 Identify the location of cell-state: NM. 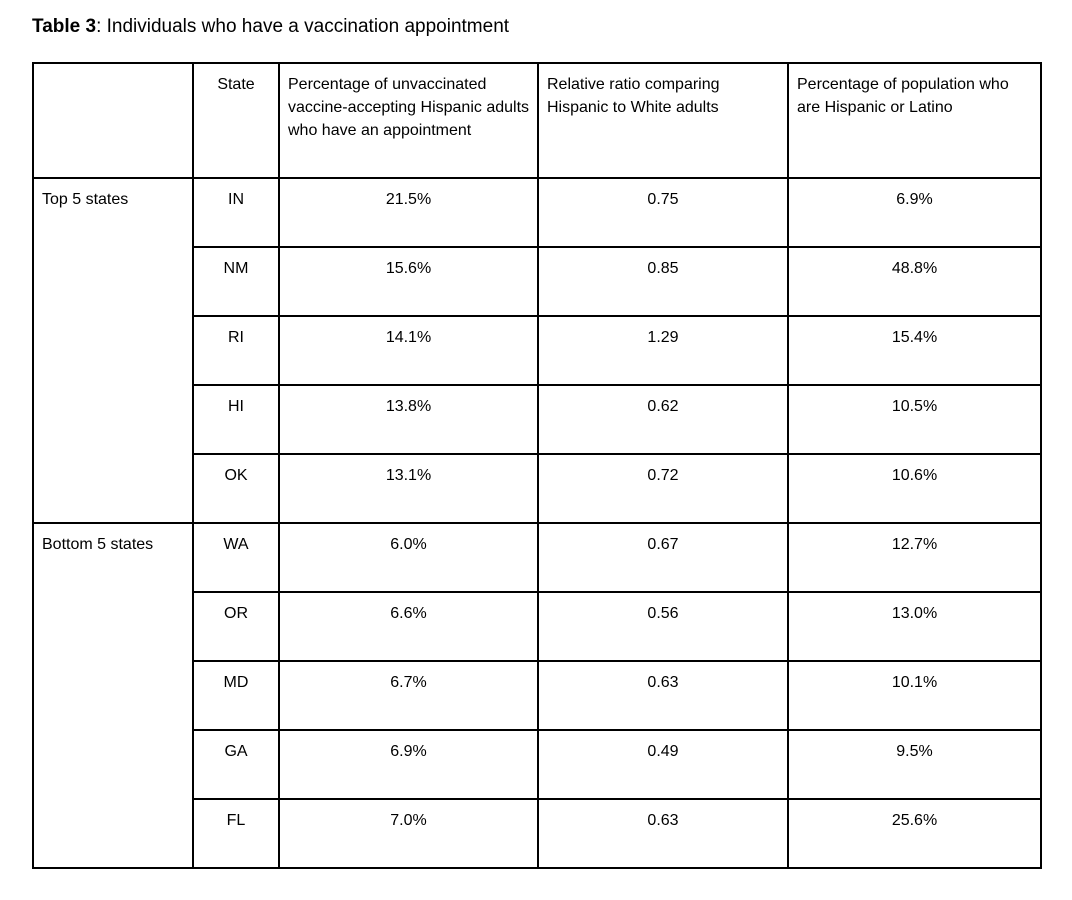
(236, 281).